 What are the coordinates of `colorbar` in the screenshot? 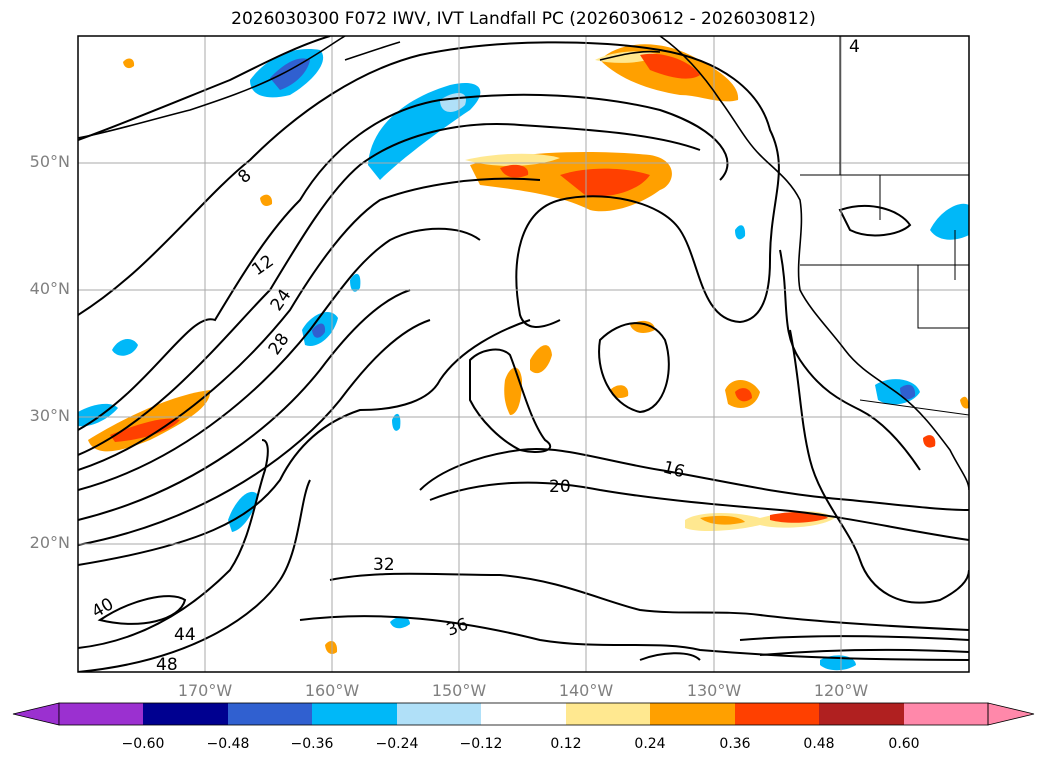 It's located at (523, 714).